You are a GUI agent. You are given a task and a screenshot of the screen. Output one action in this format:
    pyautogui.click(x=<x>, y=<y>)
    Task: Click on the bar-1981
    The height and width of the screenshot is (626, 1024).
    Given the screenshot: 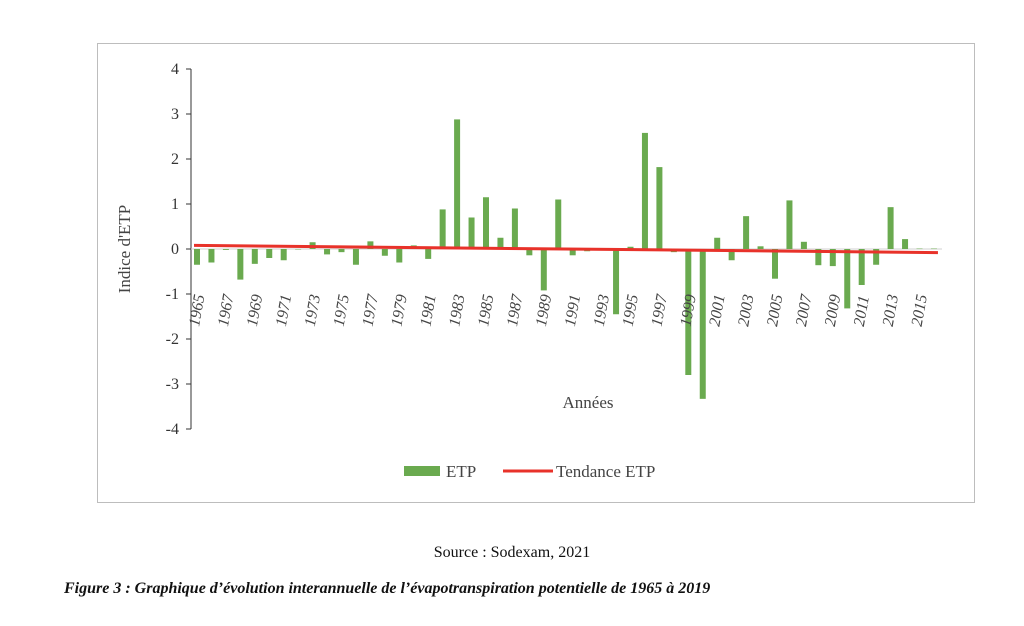 What is the action you would take?
    pyautogui.click(x=428, y=254)
    